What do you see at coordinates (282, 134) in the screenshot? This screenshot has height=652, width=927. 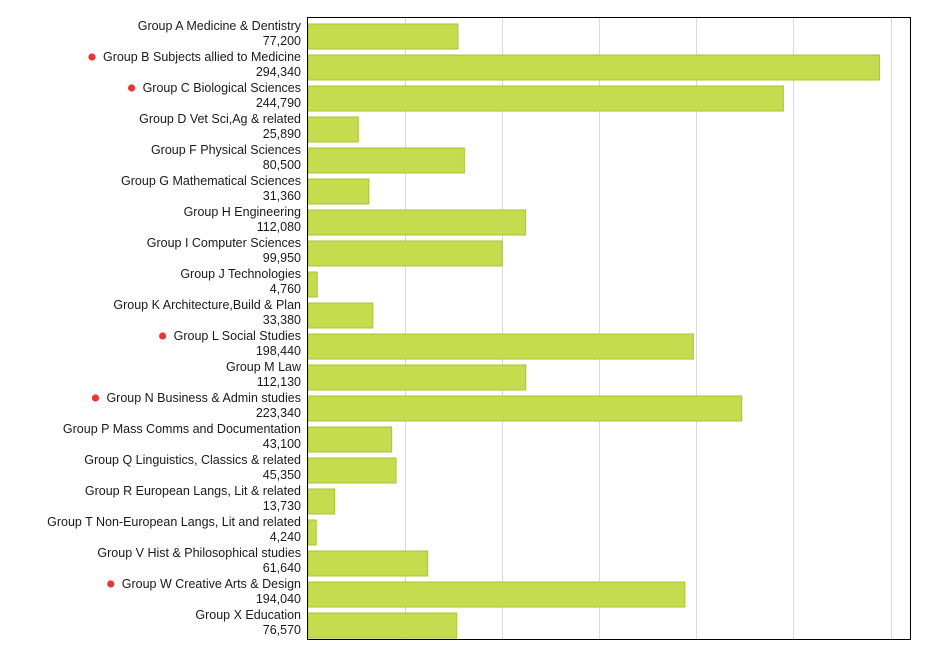 I see `value-label: 25,890` at bounding box center [282, 134].